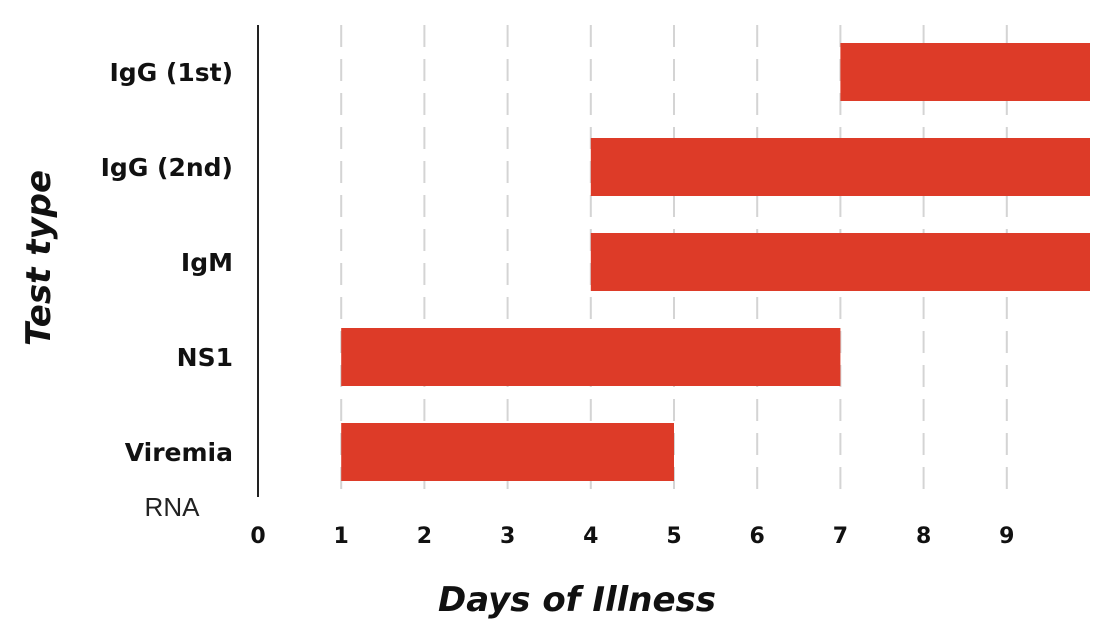  What do you see at coordinates (167, 167) in the screenshot?
I see `category-label-2: IgG (2nd)` at bounding box center [167, 167].